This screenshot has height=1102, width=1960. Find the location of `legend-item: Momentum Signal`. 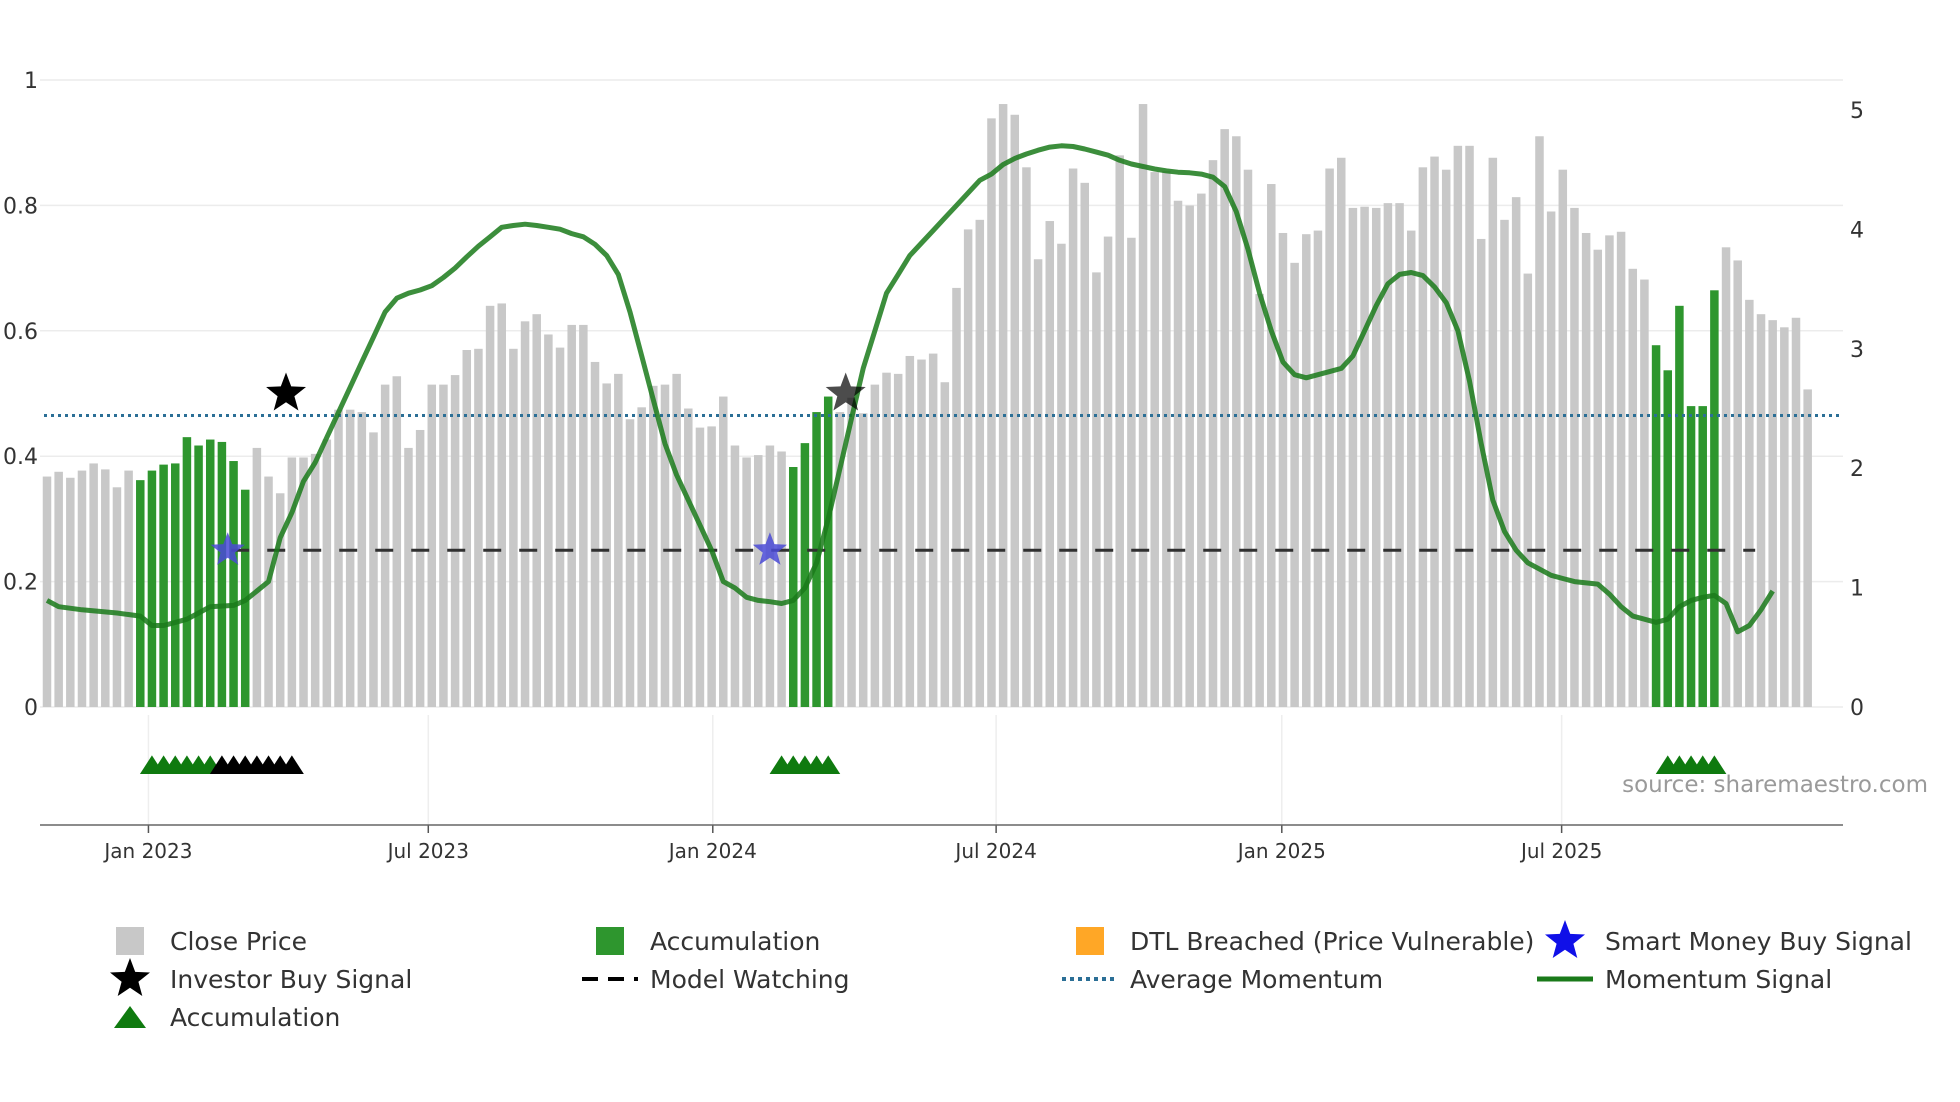

legend-item: Momentum Signal is located at coordinates (1684, 979).